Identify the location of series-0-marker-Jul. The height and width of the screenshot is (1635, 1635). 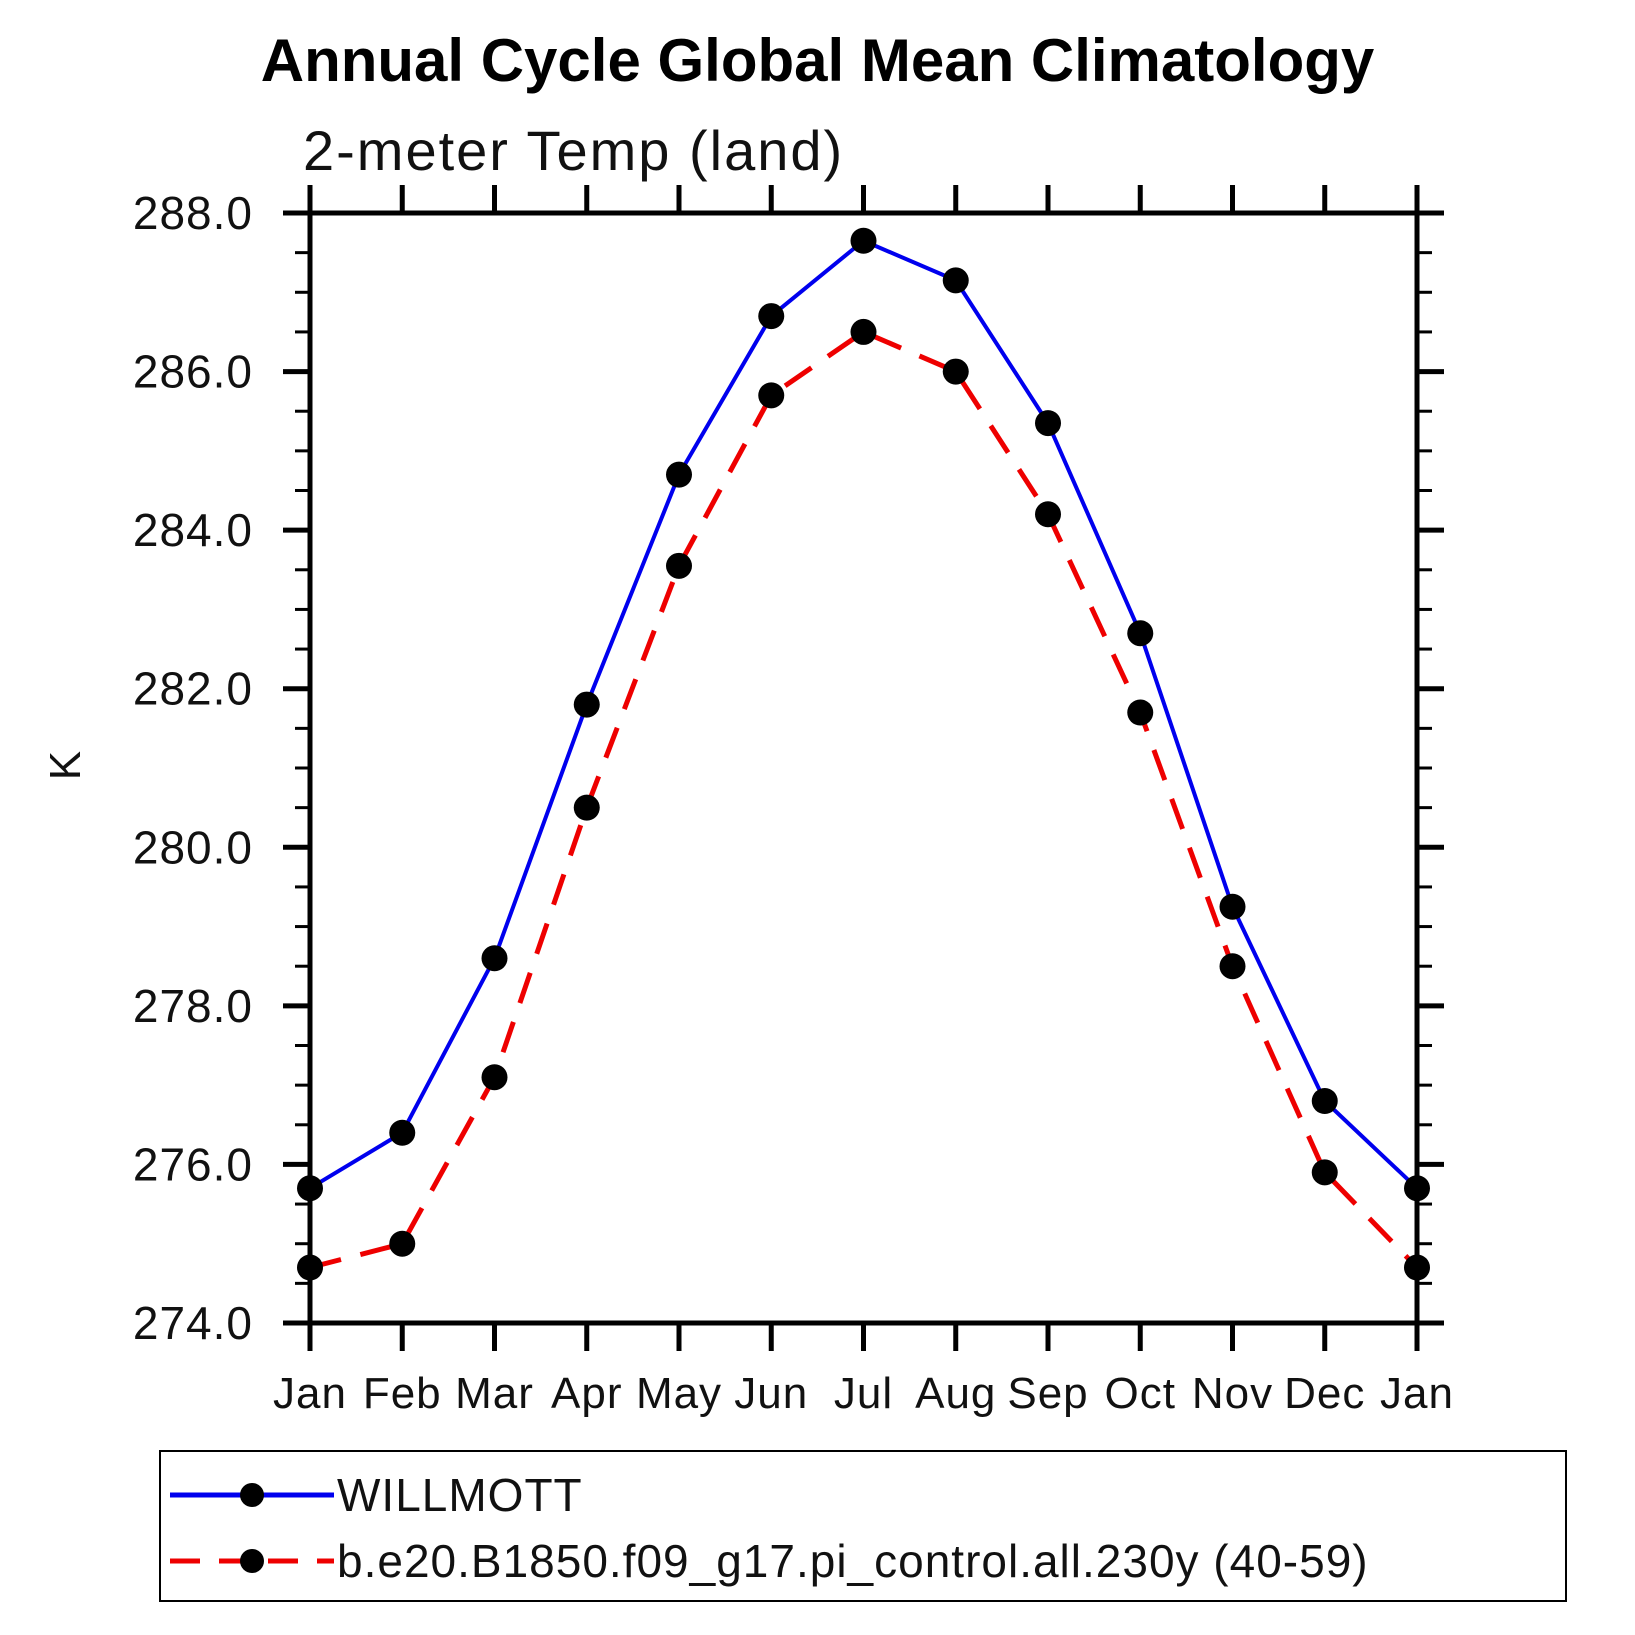
(863, 240).